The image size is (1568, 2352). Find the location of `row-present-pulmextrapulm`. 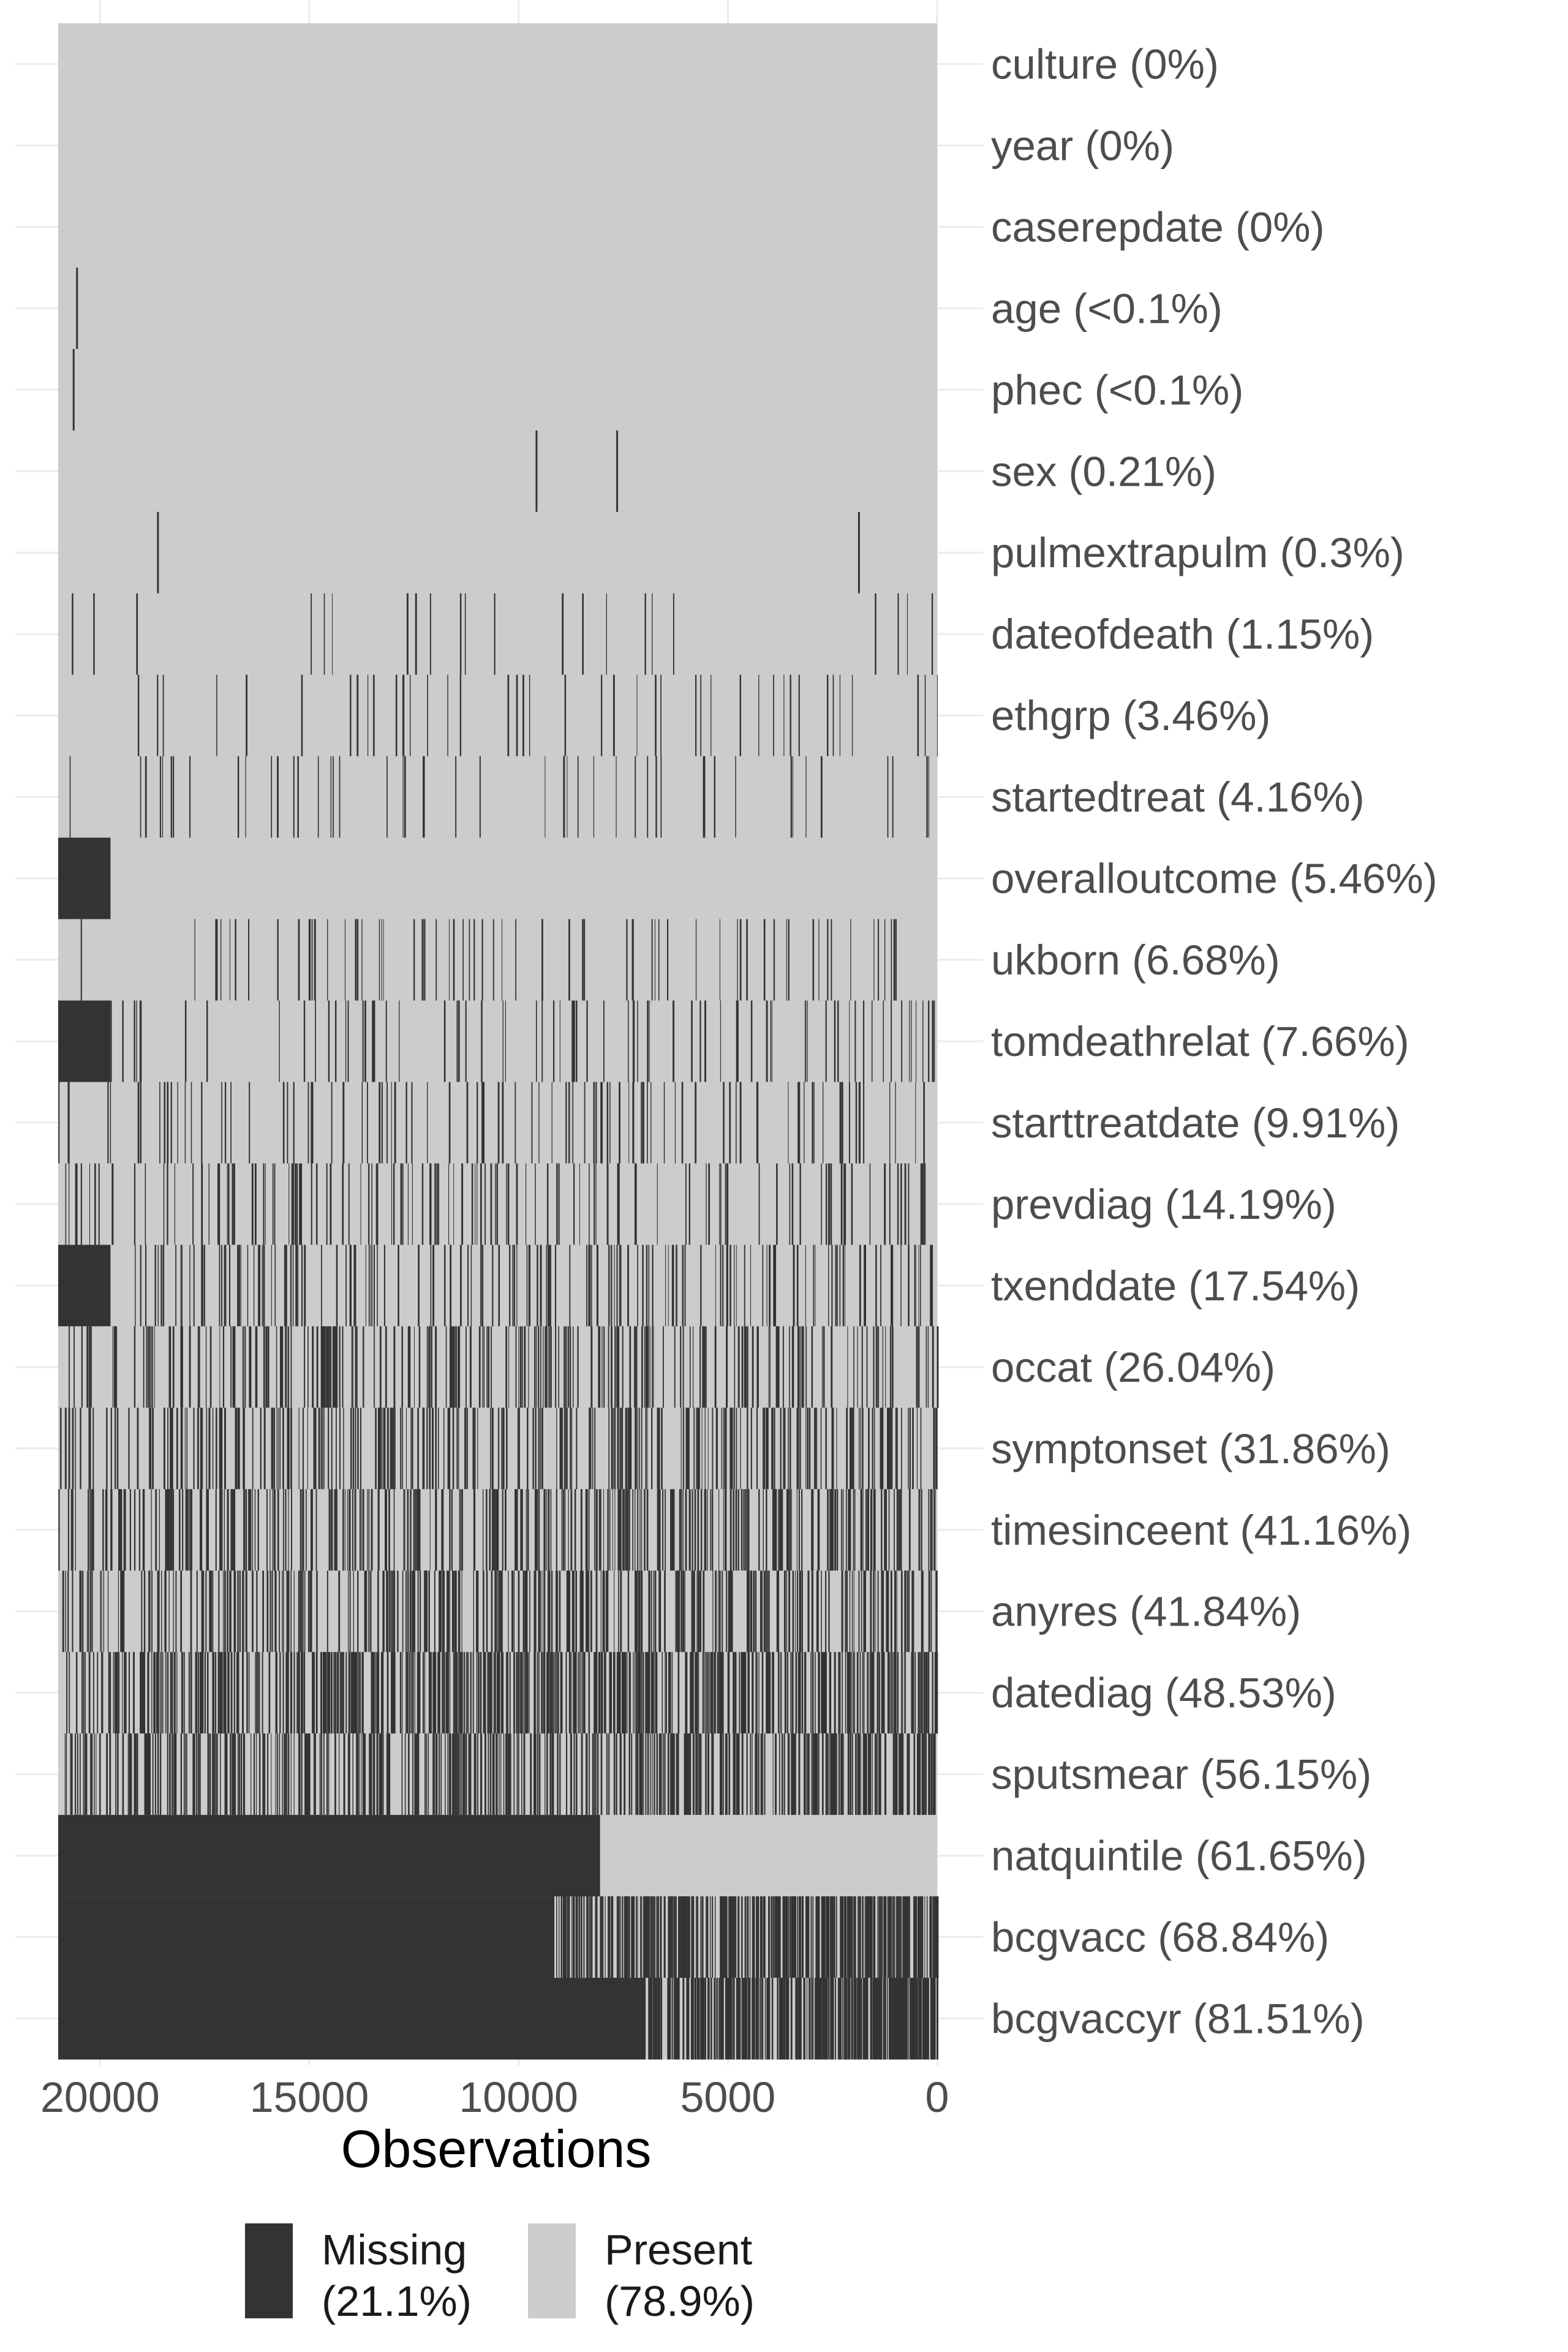

row-present-pulmextrapulm is located at coordinates (498, 552).